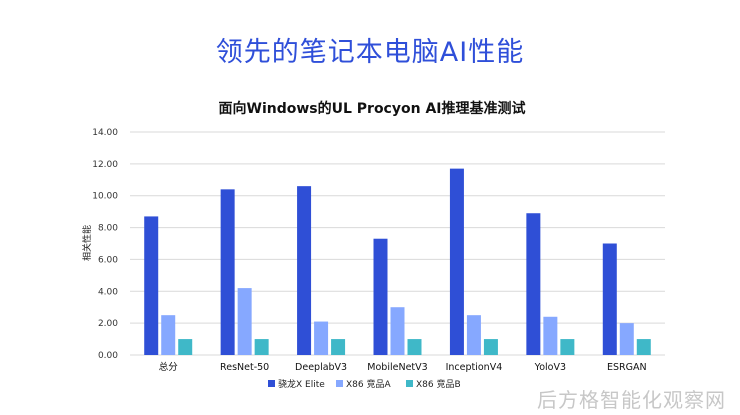 The height and width of the screenshot is (415, 740). Describe the element at coordinates (372, 108) in the screenshot. I see `chart-title: 面向Windows的UL Procyon AI推理基准测试` at that location.